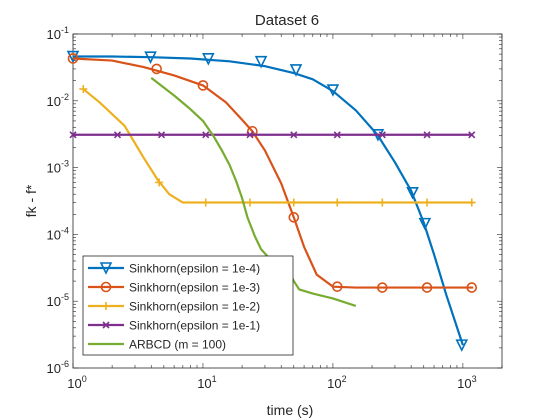 This screenshot has width=560, height=420. I want to click on x-axis-label: time (s), so click(290, 410).